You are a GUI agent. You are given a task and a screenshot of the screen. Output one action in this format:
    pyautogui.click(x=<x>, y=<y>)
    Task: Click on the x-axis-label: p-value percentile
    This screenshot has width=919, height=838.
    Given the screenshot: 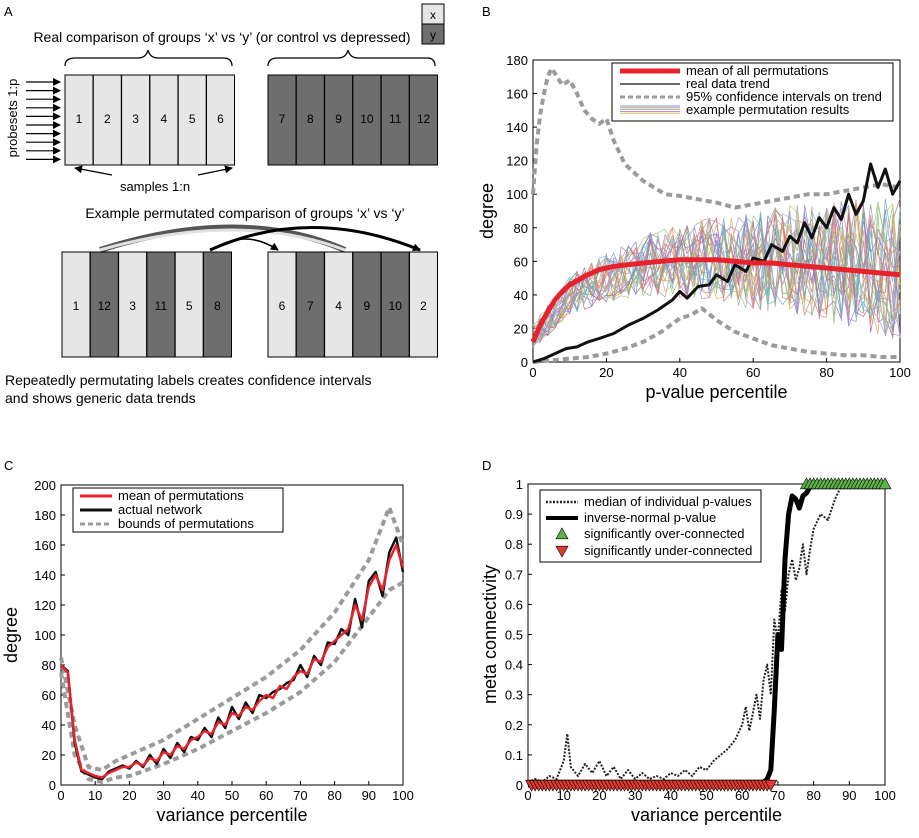 What is the action you would take?
    pyautogui.click(x=716, y=392)
    